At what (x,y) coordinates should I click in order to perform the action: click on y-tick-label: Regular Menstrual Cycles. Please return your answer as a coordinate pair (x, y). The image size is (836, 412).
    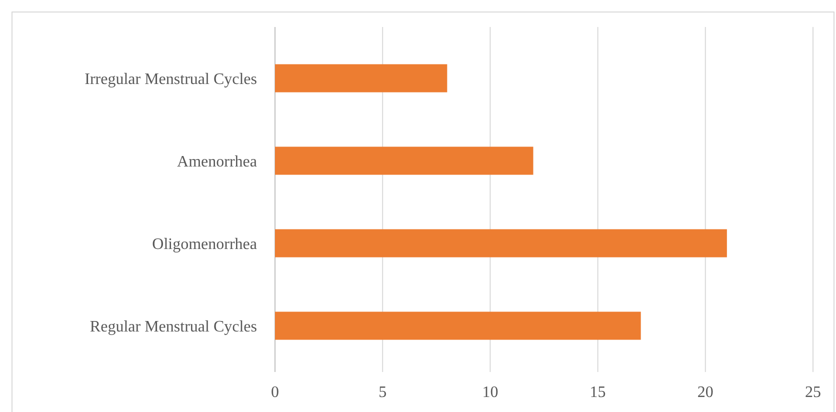
    Looking at the image, I should click on (173, 327).